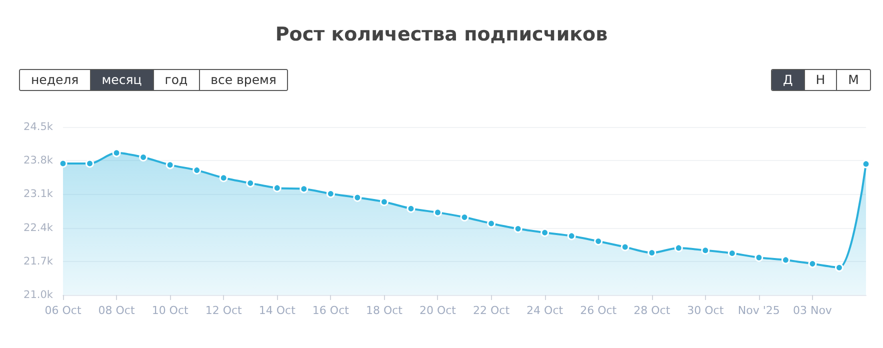 The width and height of the screenshot is (883, 348). Describe the element at coordinates (331, 310) in the screenshot. I see `x-tick-label: 16 Oct` at that location.